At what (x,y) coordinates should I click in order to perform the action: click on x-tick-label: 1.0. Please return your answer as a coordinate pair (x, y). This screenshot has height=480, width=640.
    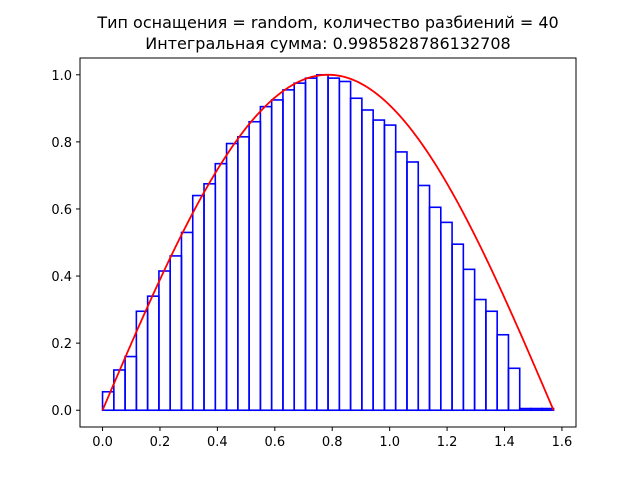
    Looking at the image, I should click on (389, 442).